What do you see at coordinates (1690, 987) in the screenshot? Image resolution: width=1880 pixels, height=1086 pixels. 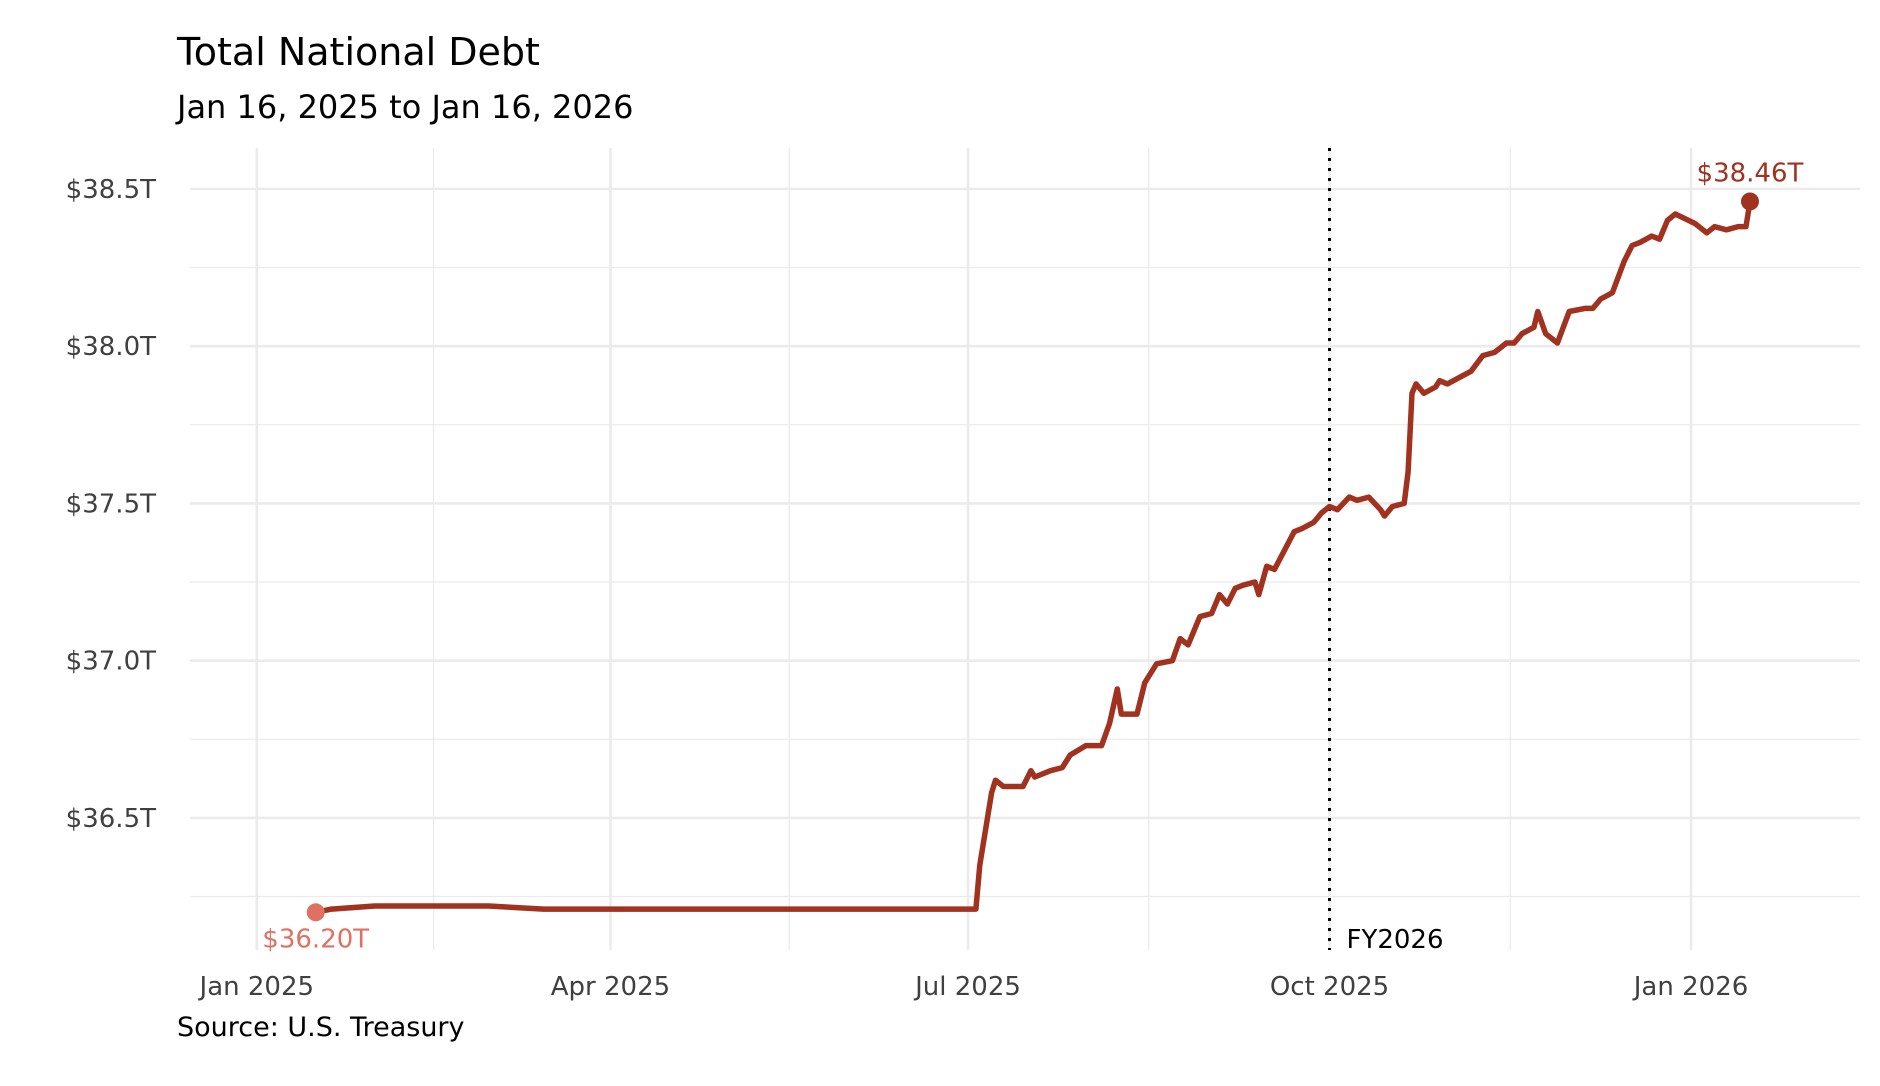 I see `x-tick-label: Jan 2026` at bounding box center [1690, 987].